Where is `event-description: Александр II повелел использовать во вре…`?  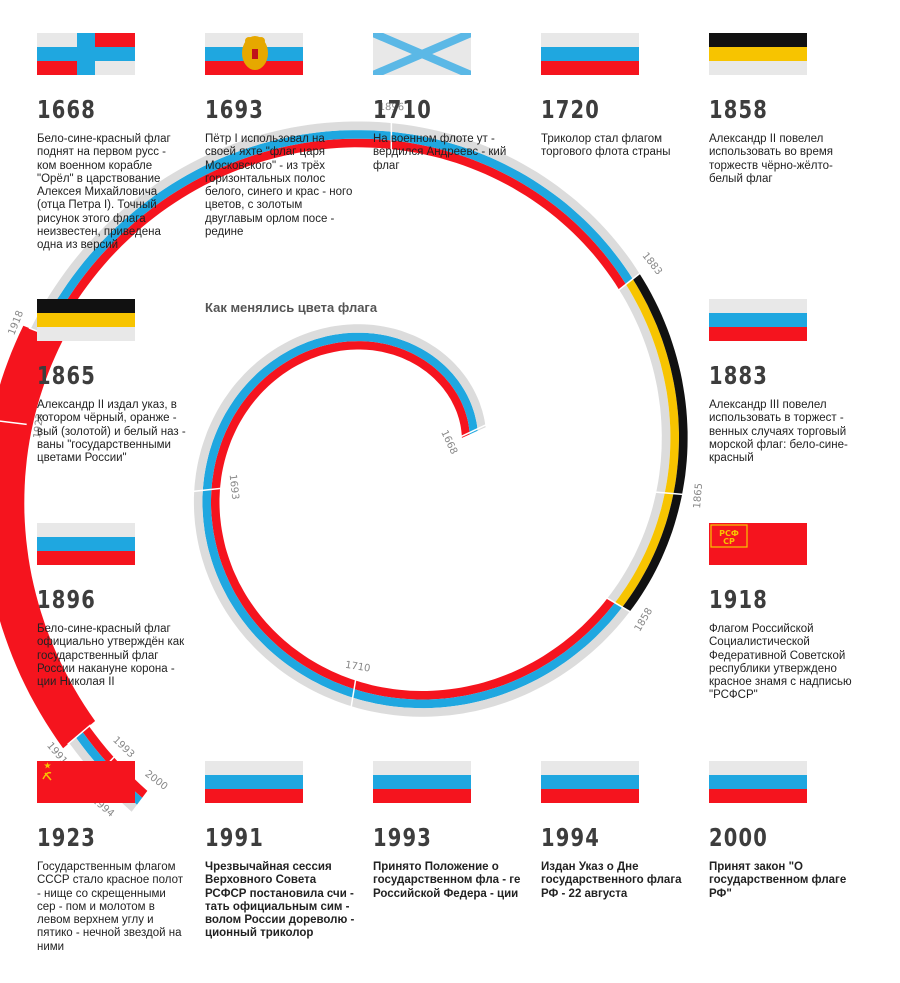 event-description: Александр II повелел использовать во вре… is located at coordinates (771, 159).